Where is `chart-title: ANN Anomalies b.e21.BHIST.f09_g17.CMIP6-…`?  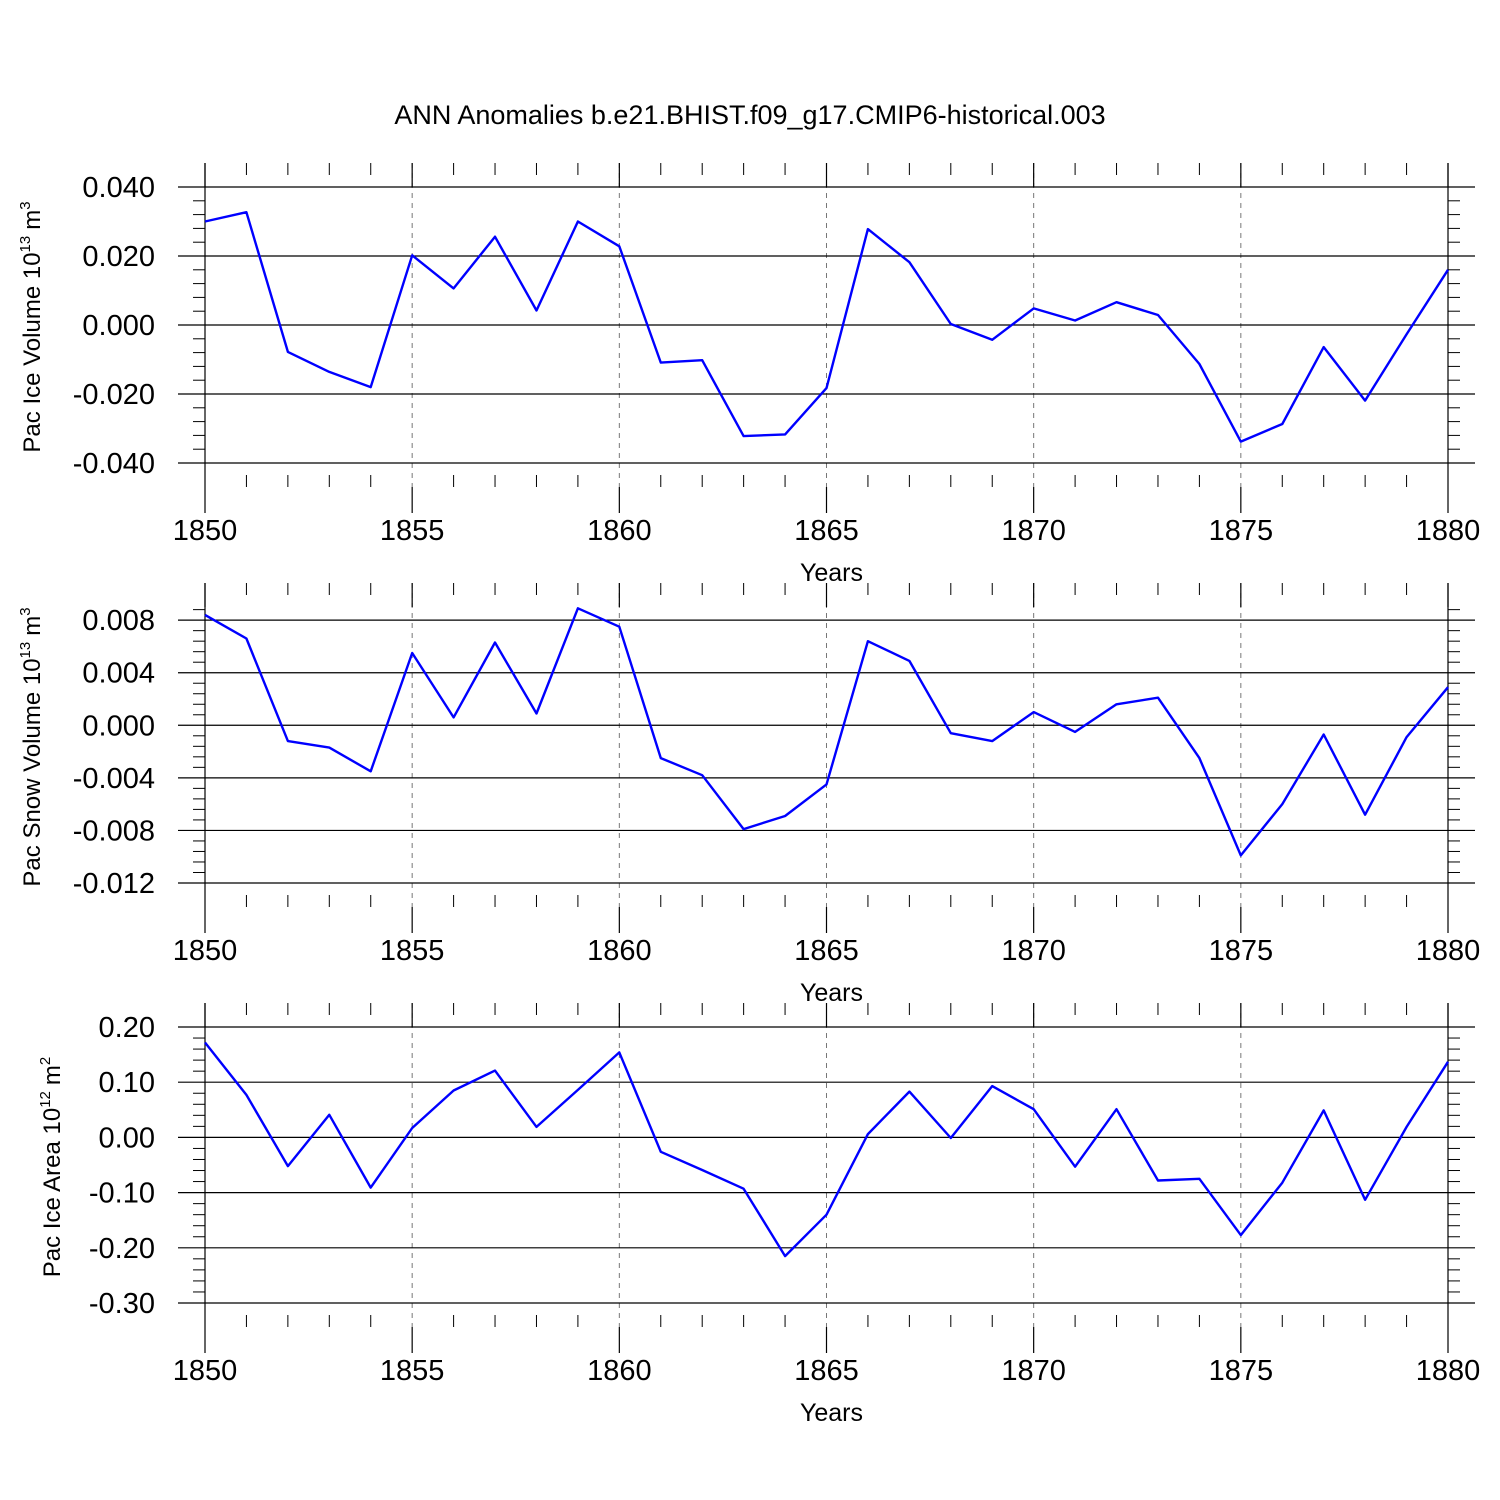
chart-title: ANN Anomalies b.e21.BHIST.f09_g17.CMIP6-… is located at coordinates (749, 115).